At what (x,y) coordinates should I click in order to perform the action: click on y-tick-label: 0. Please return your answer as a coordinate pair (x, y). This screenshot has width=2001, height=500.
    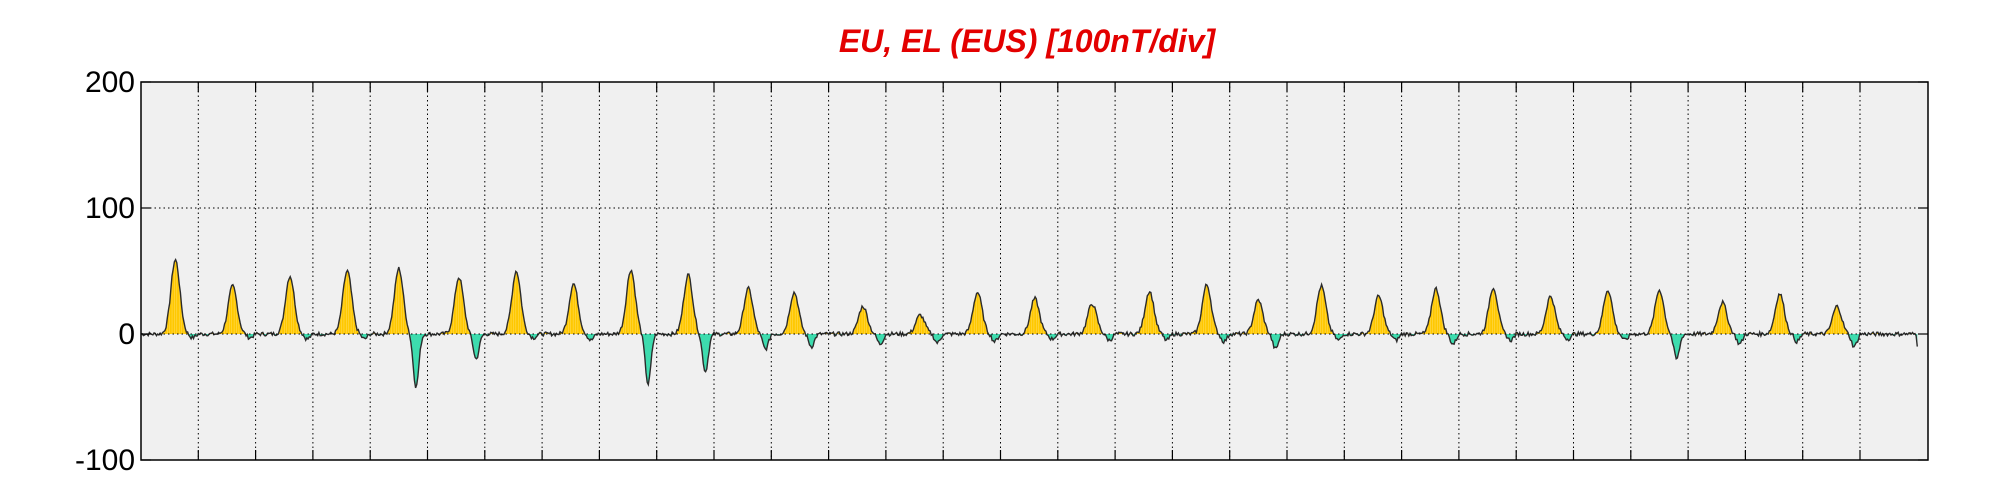
    Looking at the image, I should click on (126, 334).